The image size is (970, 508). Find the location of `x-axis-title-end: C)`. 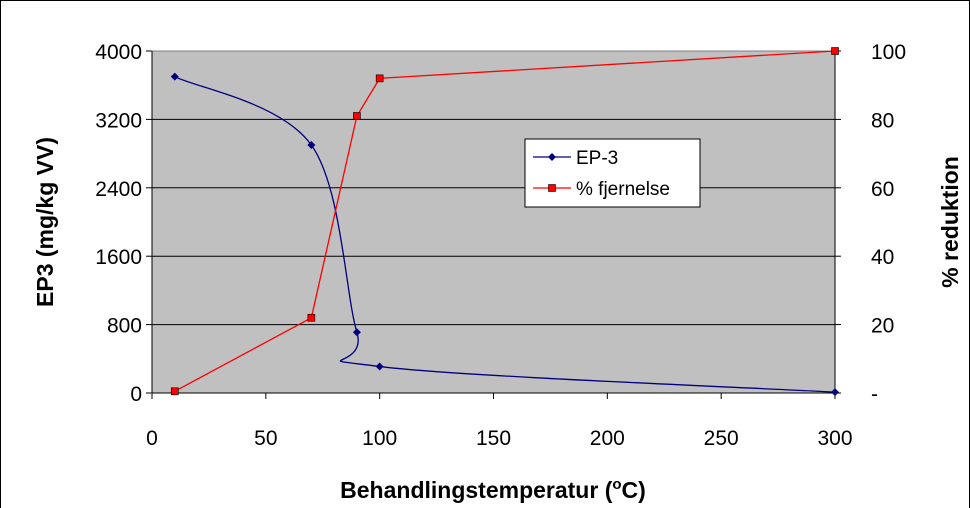

x-axis-title-end: C) is located at coordinates (634, 490).